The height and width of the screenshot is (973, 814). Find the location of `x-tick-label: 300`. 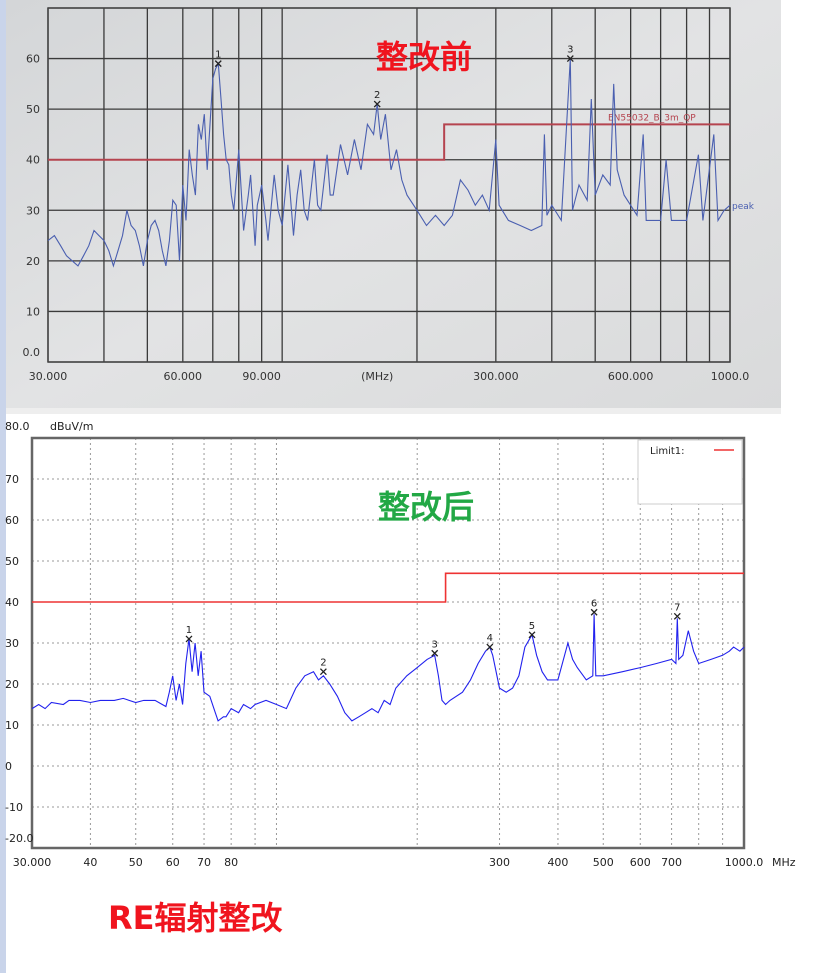

x-tick-label: 300 is located at coordinates (499, 862).